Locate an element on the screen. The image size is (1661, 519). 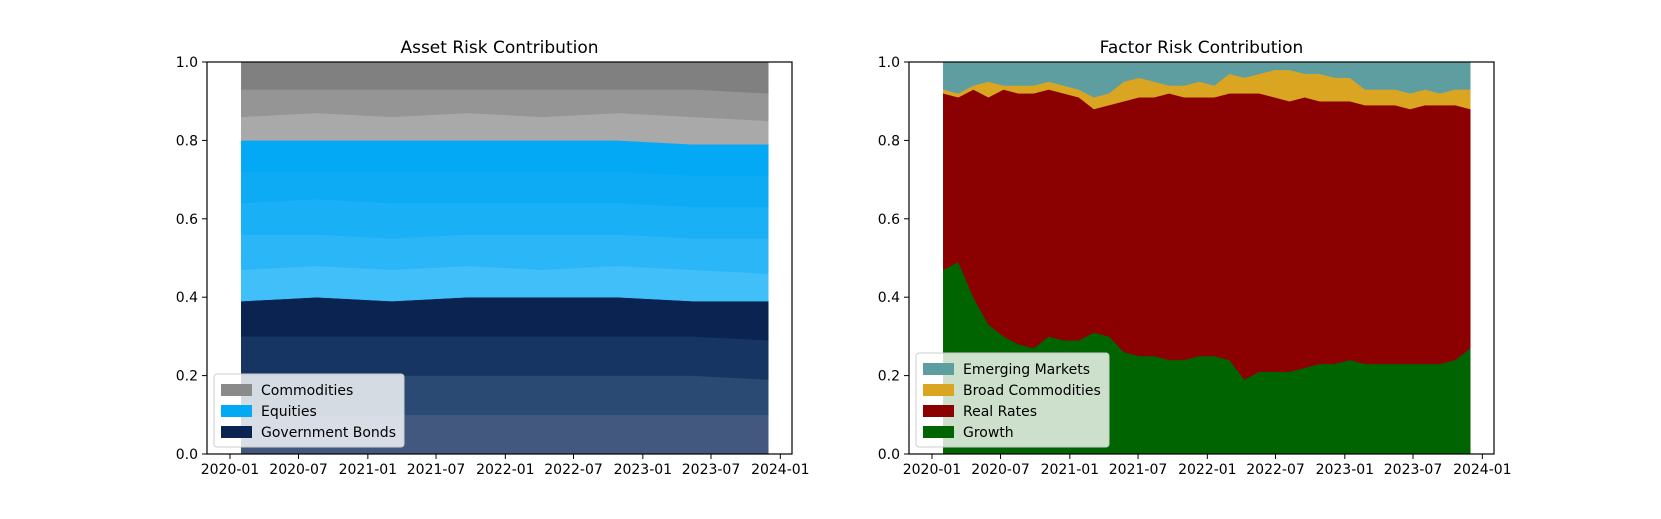
asset-x-tick-label: 2022-01 is located at coordinates (505, 470).